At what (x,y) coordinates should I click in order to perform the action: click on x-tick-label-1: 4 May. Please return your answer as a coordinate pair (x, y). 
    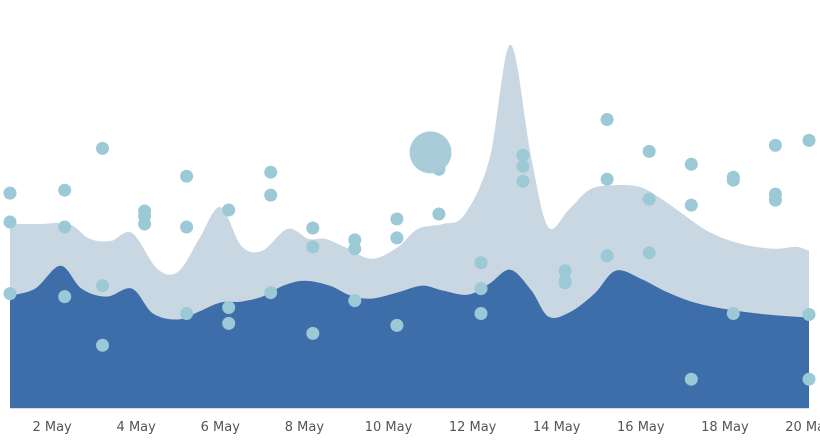
    Looking at the image, I should click on (137, 427).